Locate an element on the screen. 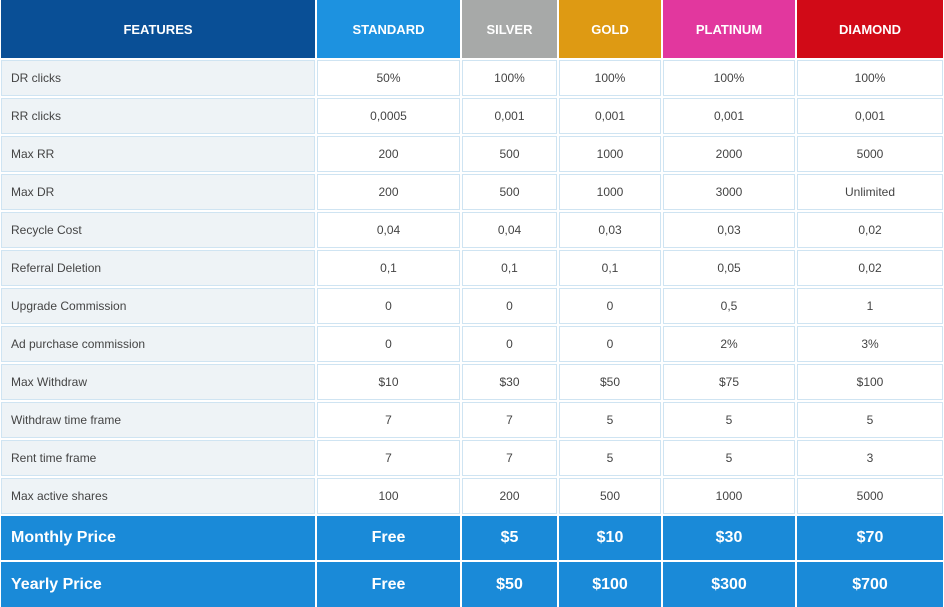  feature-label-rr-clicks: RR clicks is located at coordinates (158, 116).